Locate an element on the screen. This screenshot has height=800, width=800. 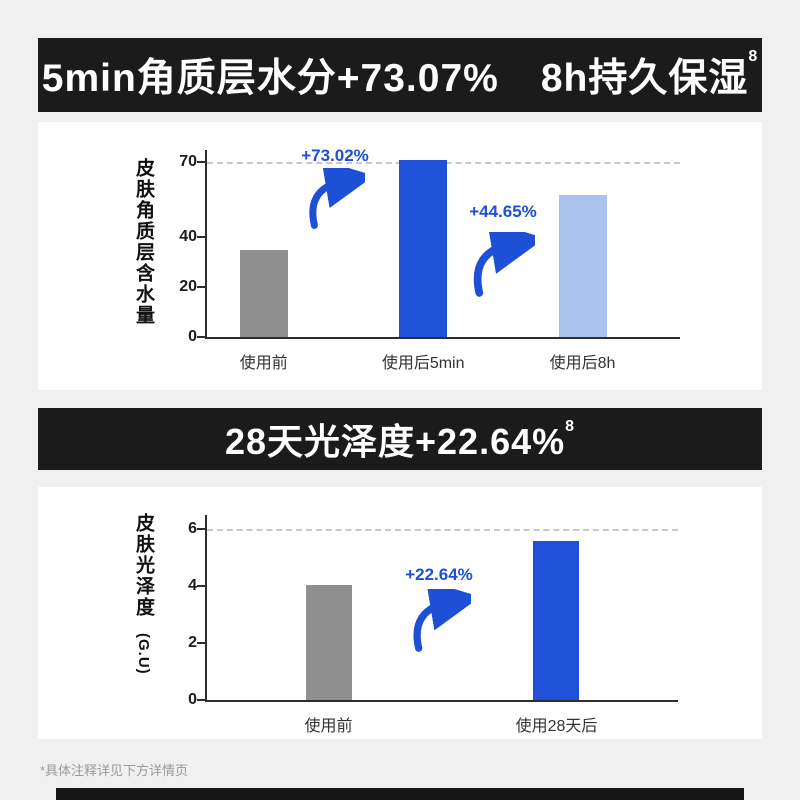
y-tick-label: 6 is located at coordinates (192, 529).